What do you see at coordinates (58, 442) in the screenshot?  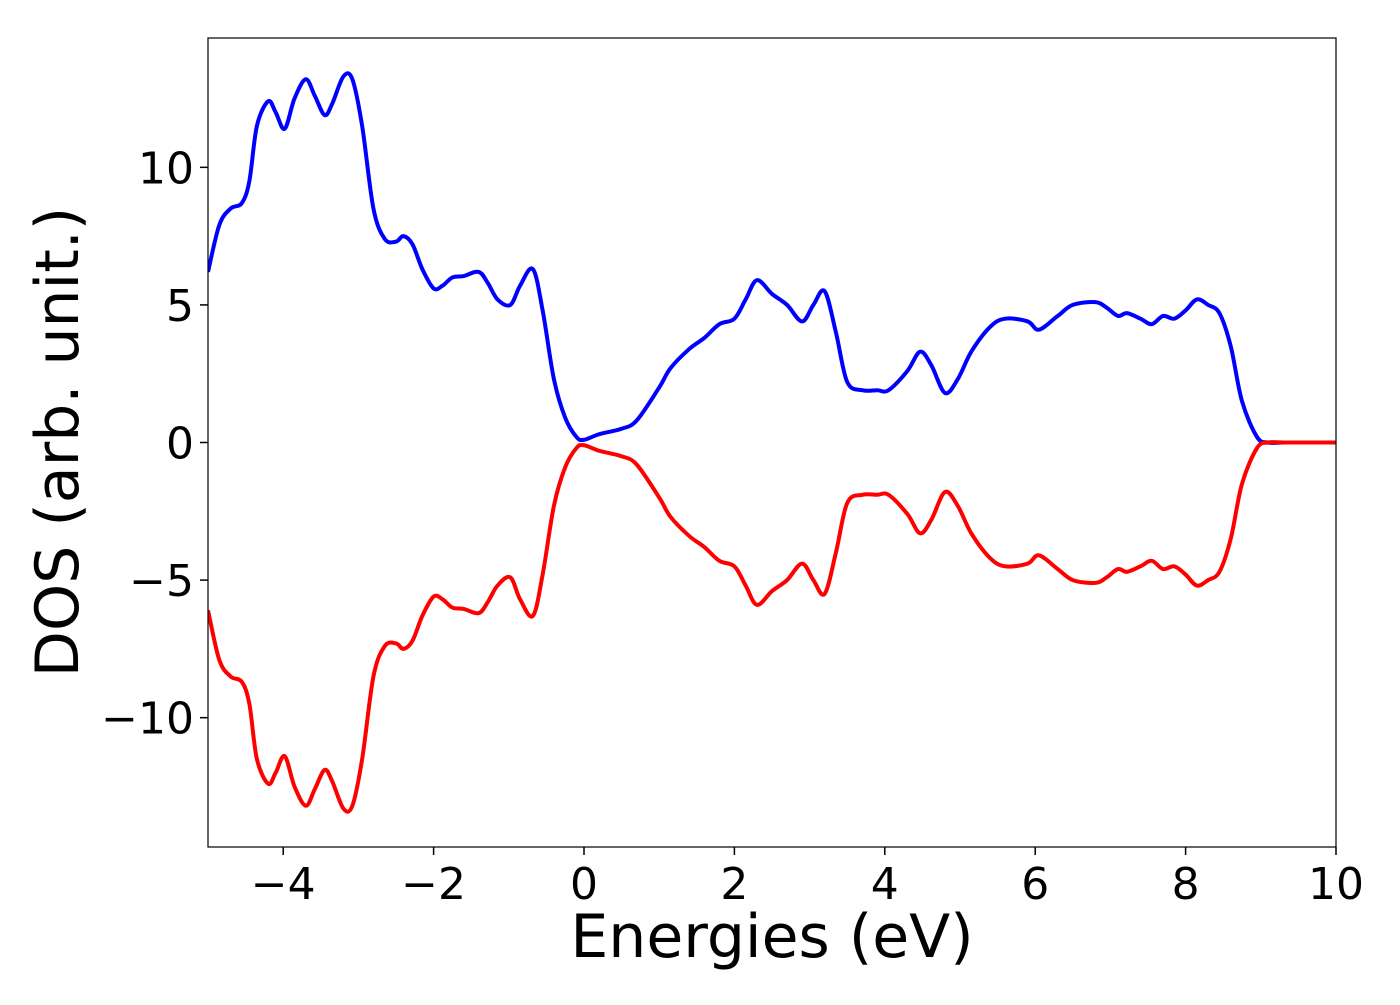 I see `y-axis-title: DOS (arb. unit.)` at bounding box center [58, 442].